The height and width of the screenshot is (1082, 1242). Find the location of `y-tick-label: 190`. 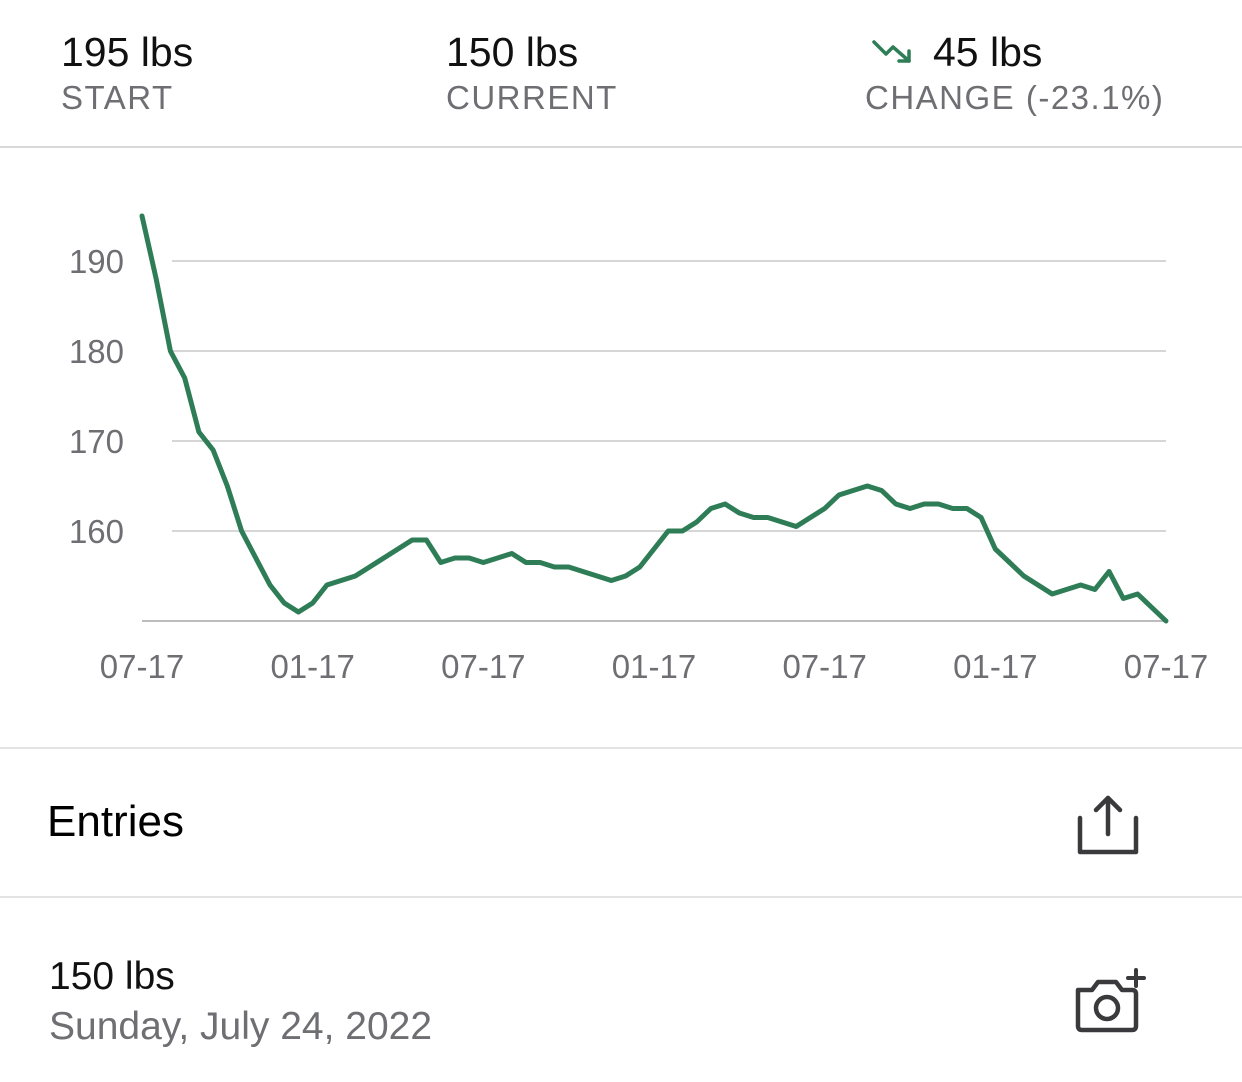

y-tick-label: 190 is located at coordinates (96, 261).